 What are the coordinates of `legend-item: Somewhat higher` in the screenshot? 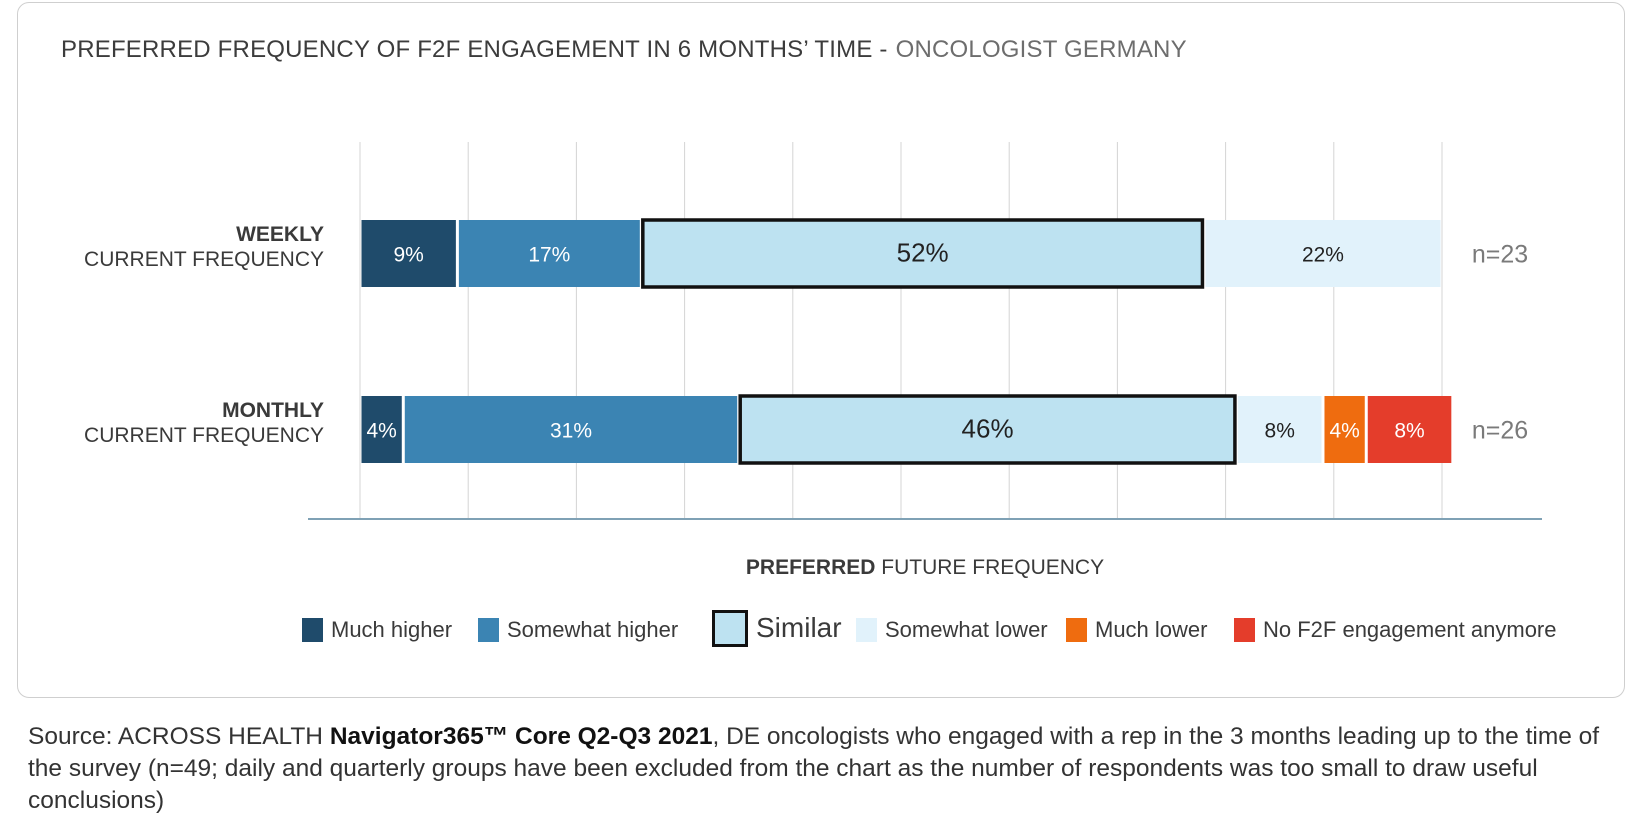 It's located at (578, 630).